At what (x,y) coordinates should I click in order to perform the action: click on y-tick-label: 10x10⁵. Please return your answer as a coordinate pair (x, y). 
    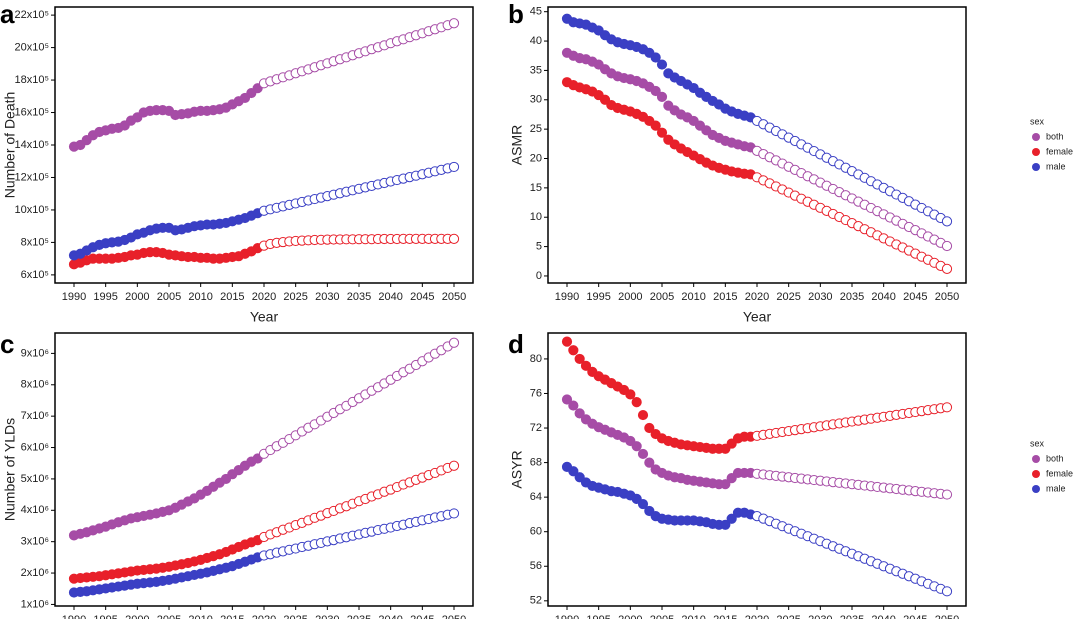
    Looking at the image, I should click on (31, 210).